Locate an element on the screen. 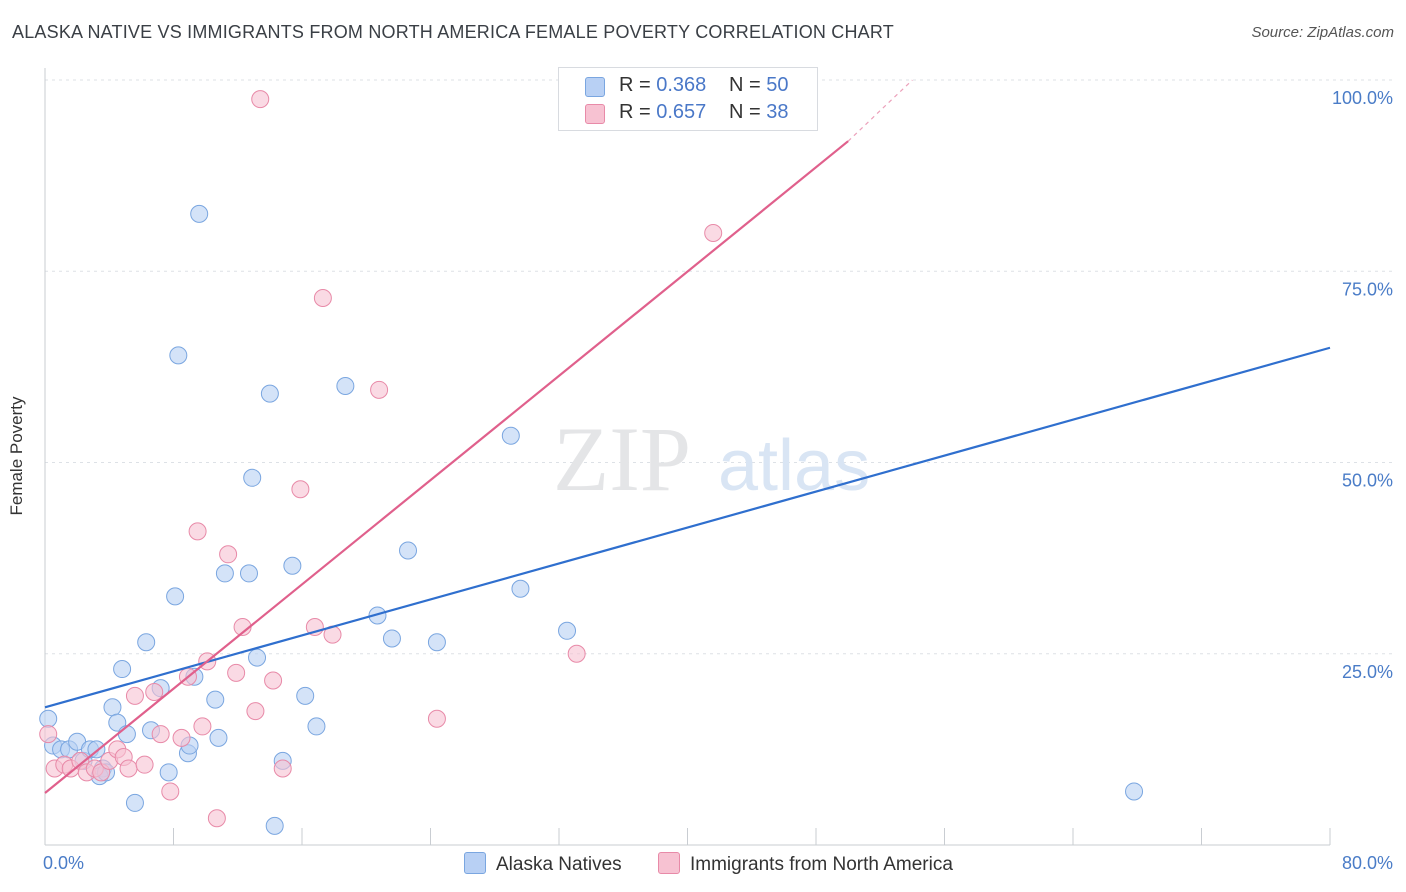  y-tick-label: 50.0% is located at coordinates (1367, 481).